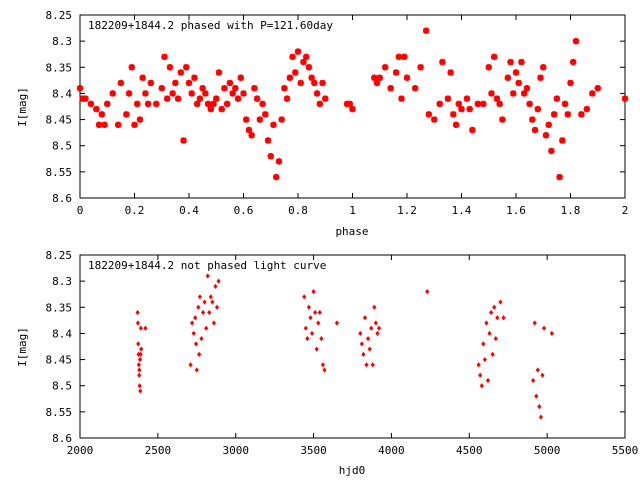 The height and width of the screenshot is (480, 640). What do you see at coordinates (462, 210) in the screenshot?
I see `phased-x-tick-label: 1.4` at bounding box center [462, 210].